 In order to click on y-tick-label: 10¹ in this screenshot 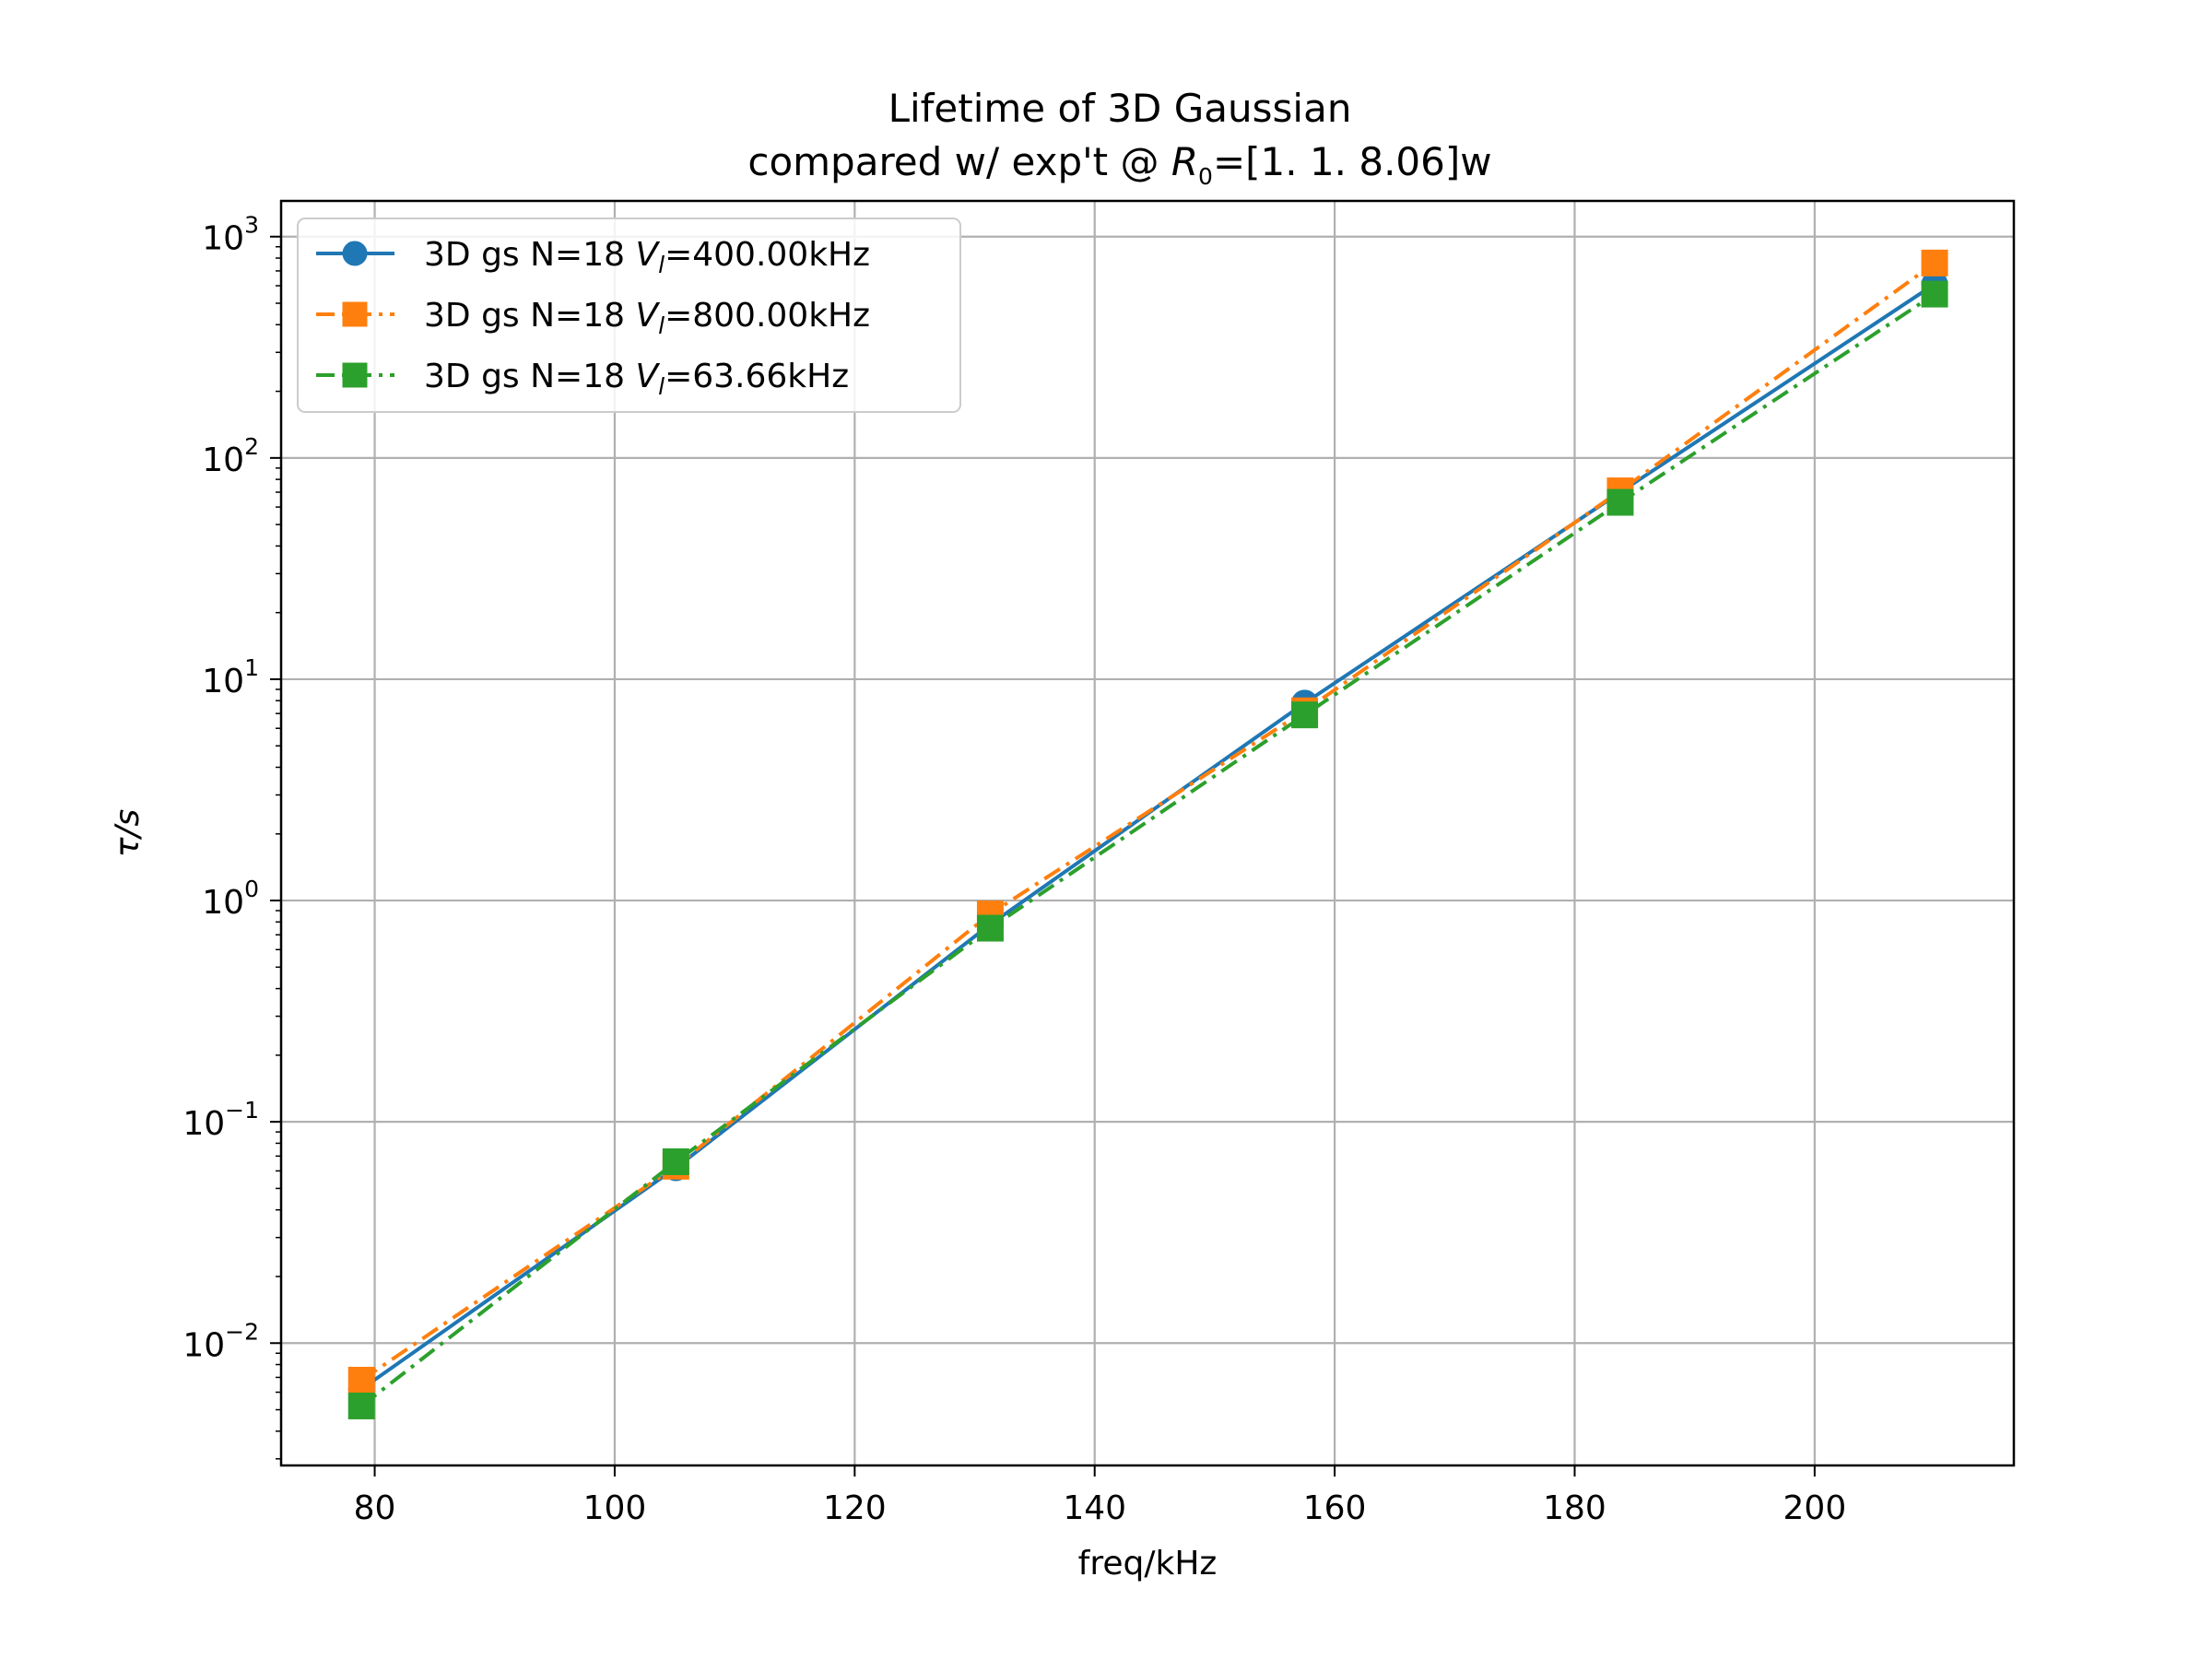, I will do `click(230, 677)`.